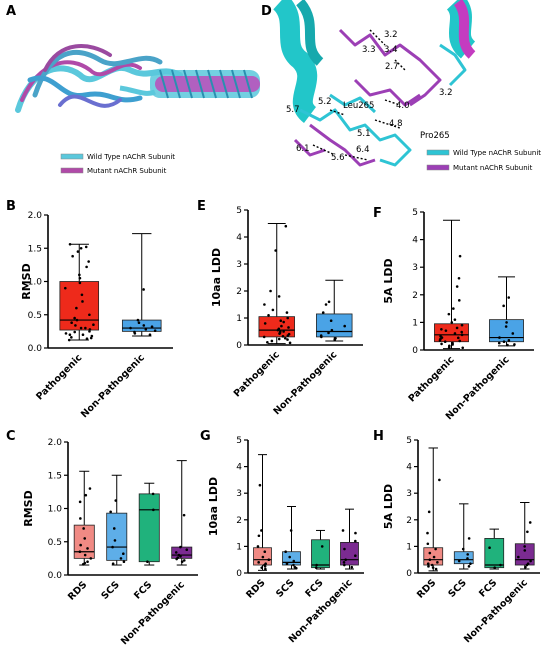  I want to click on y-axis-title: 10aa LDD, so click(213, 506).